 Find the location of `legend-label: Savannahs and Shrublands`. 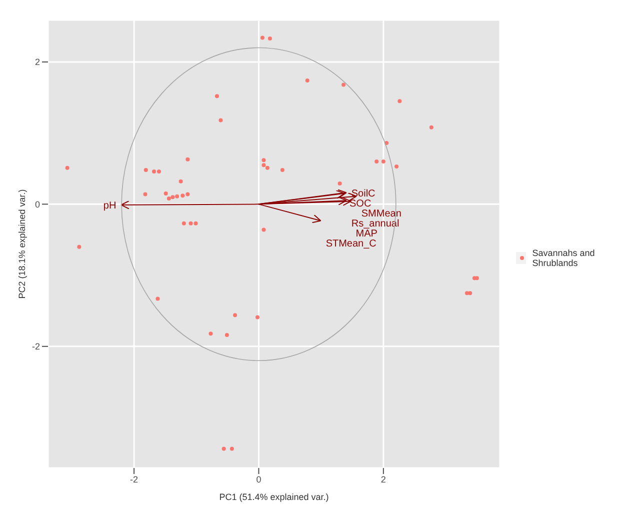

legend-label: Savannahs and Shrublands is located at coordinates (564, 258).